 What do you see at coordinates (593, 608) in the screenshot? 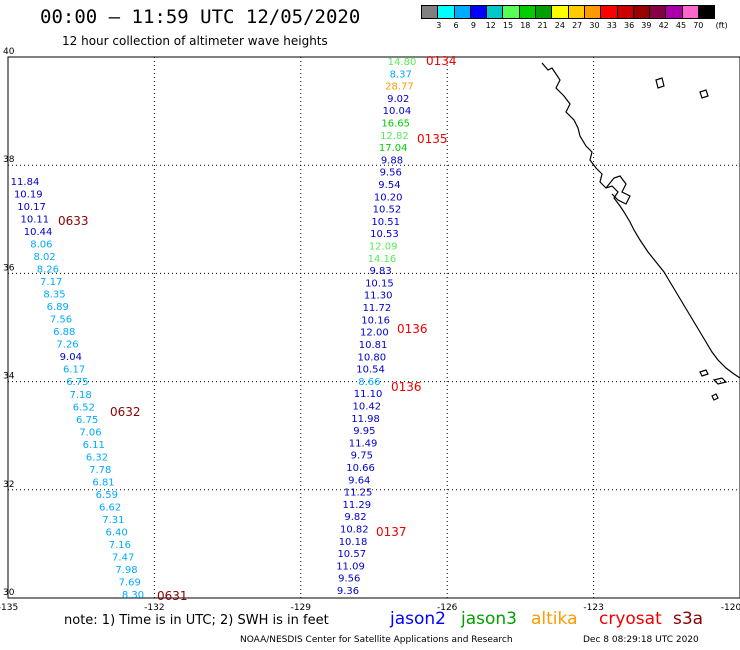
I see `longitude-tick-label: -123` at bounding box center [593, 608].